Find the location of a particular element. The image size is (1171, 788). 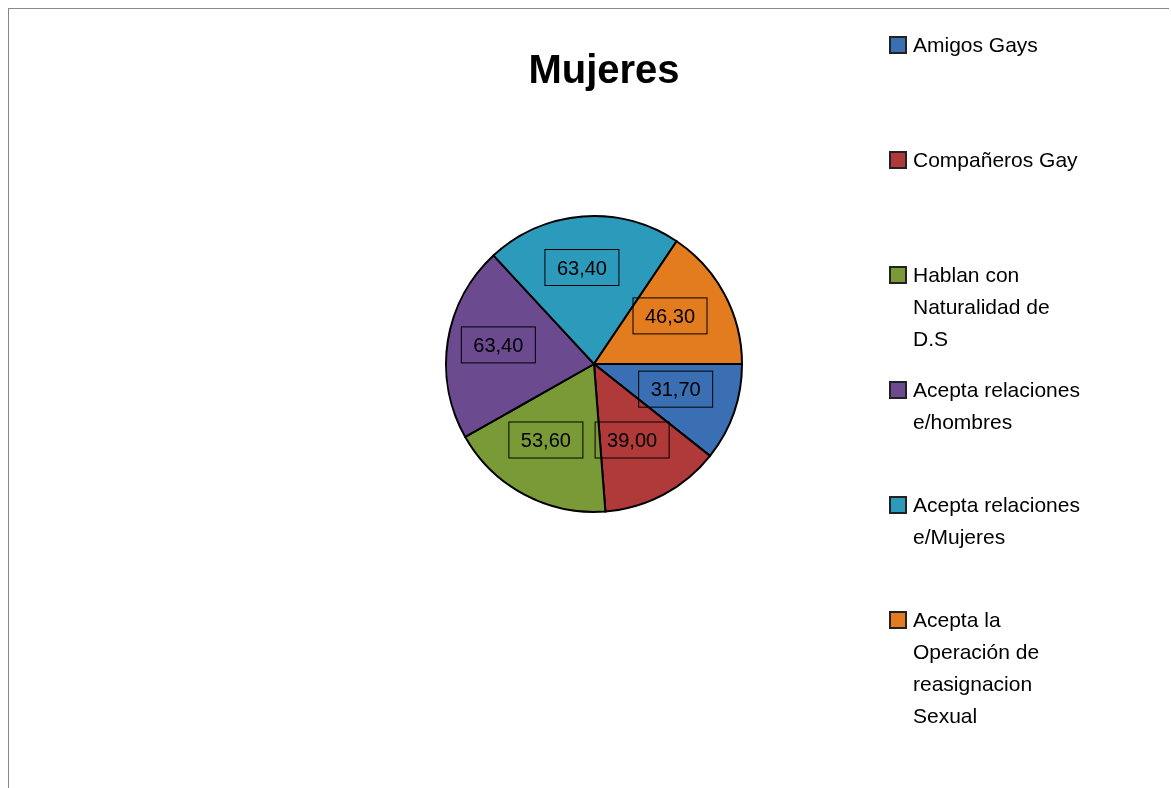

data-label: 31,70 is located at coordinates (675, 389).